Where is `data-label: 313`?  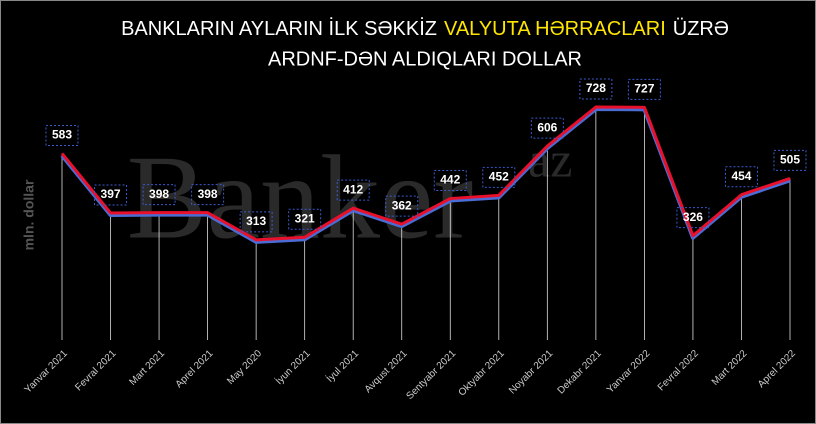
data-label: 313 is located at coordinates (256, 221).